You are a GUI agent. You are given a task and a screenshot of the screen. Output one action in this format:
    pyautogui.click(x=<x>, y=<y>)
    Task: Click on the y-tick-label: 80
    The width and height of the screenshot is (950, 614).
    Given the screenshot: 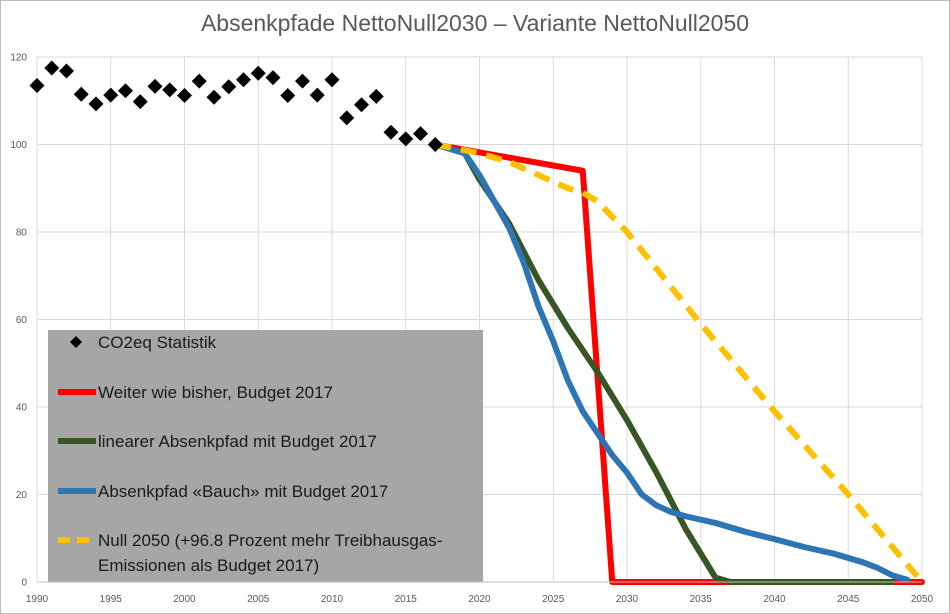 What is the action you would take?
    pyautogui.click(x=22, y=233)
    